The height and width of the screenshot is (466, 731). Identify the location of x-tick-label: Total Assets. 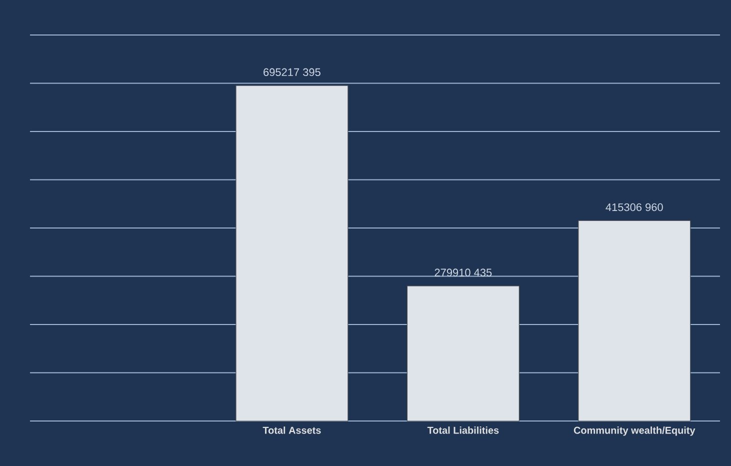
(291, 430).